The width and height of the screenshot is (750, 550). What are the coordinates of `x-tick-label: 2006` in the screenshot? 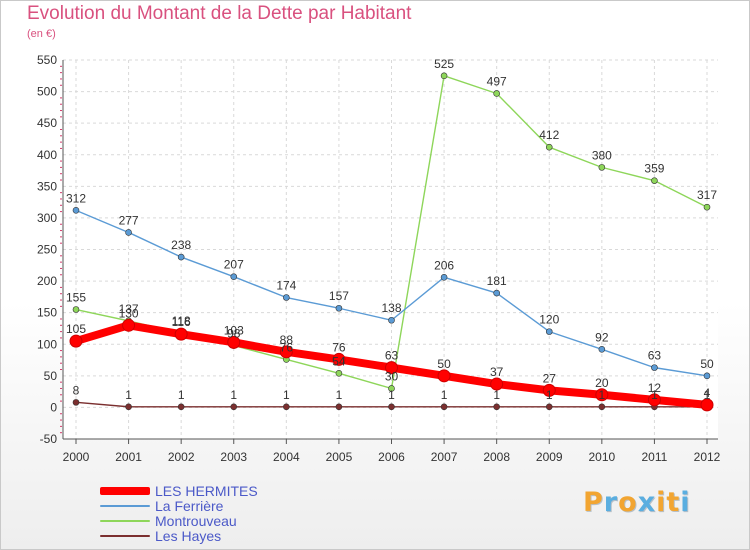 It's located at (391, 457).